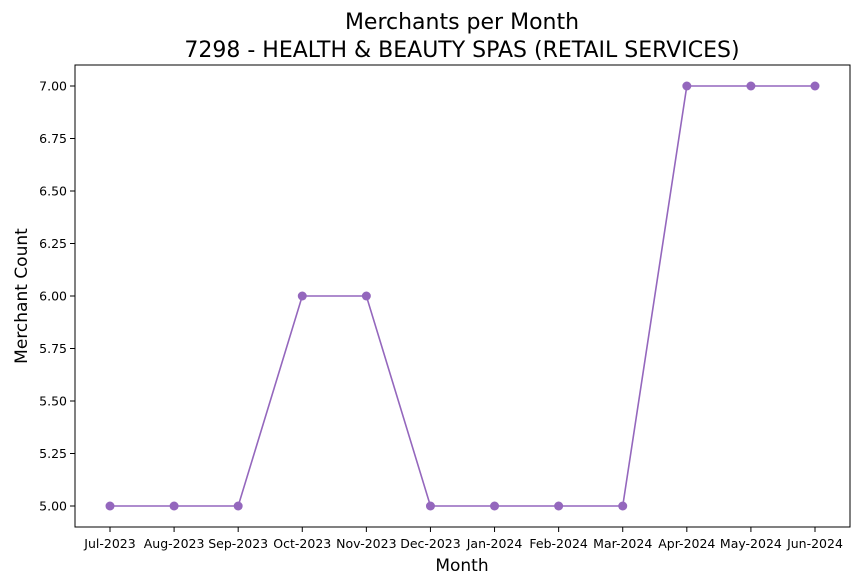 The width and height of the screenshot is (860, 585). Describe the element at coordinates (238, 543) in the screenshot. I see `x-tick-label: Sep-2023` at that location.